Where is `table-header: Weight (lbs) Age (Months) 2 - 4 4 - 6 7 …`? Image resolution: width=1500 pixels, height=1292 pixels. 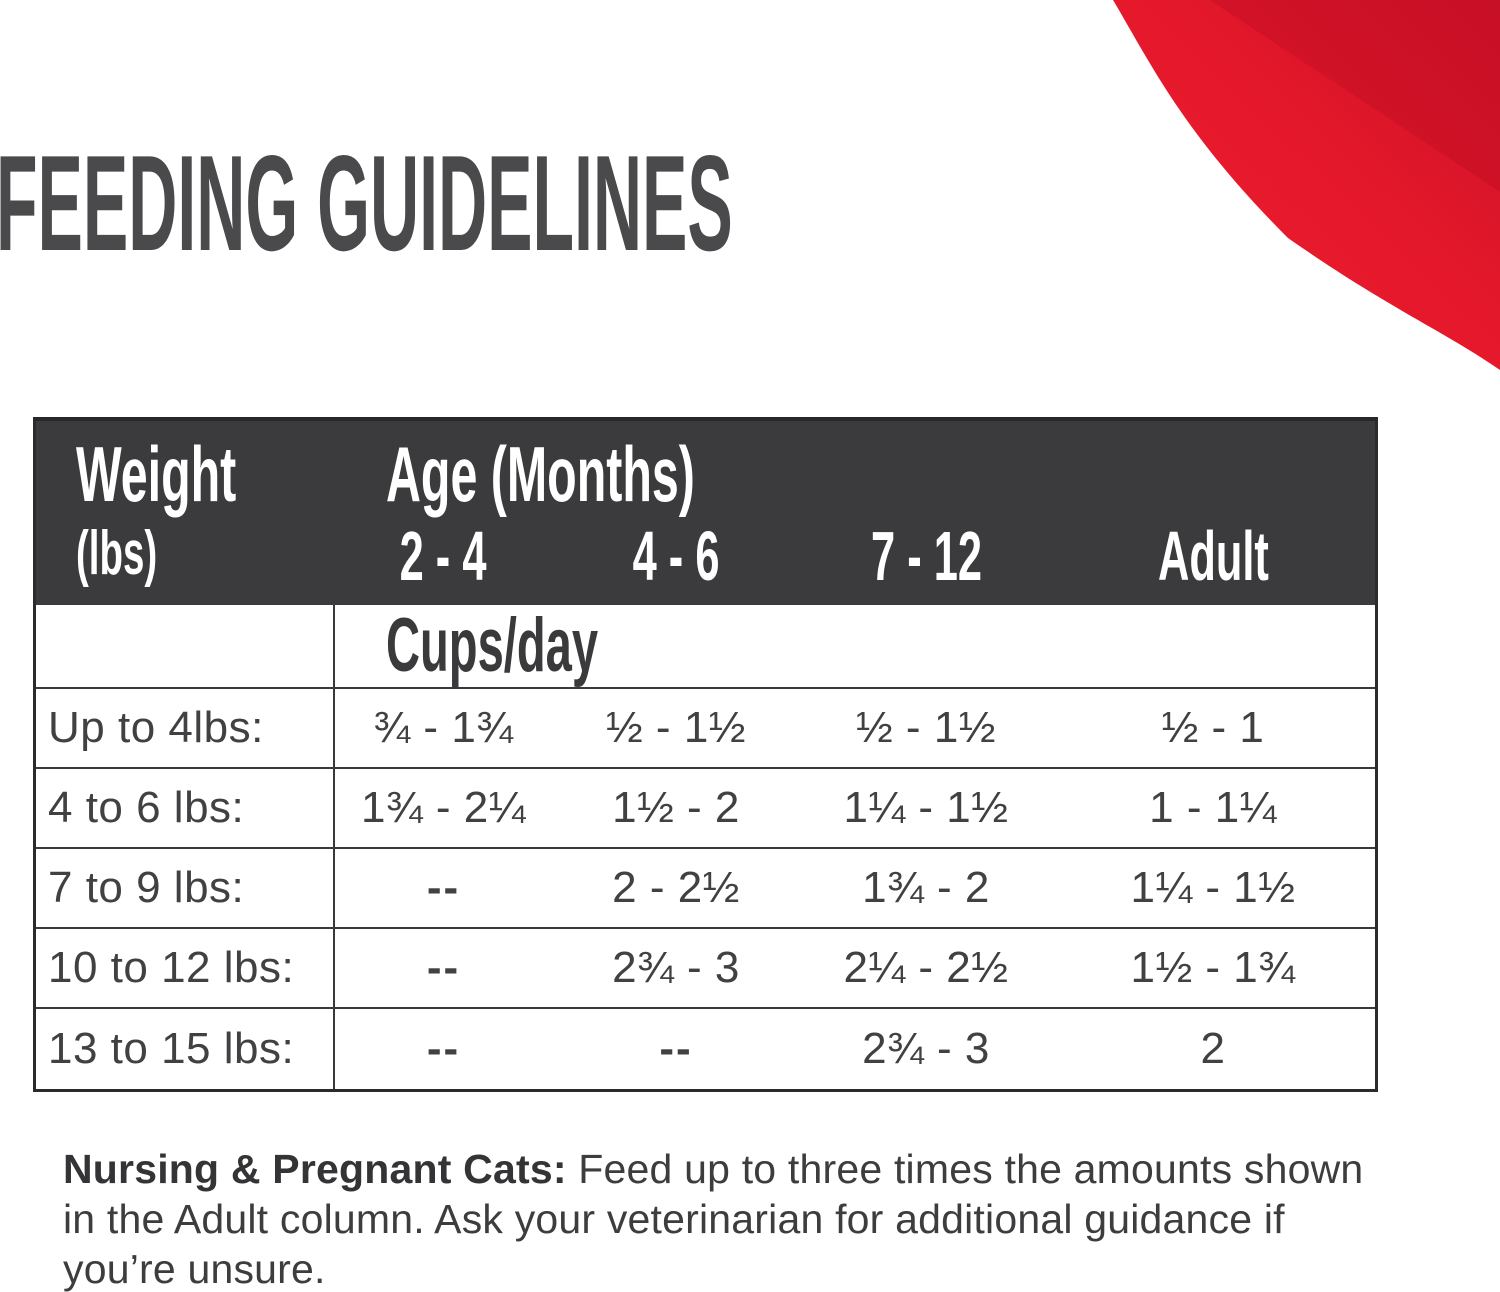 table-header: Weight (lbs) Age (Months) 2 - 4 4 - 6 7 … is located at coordinates (705, 513).